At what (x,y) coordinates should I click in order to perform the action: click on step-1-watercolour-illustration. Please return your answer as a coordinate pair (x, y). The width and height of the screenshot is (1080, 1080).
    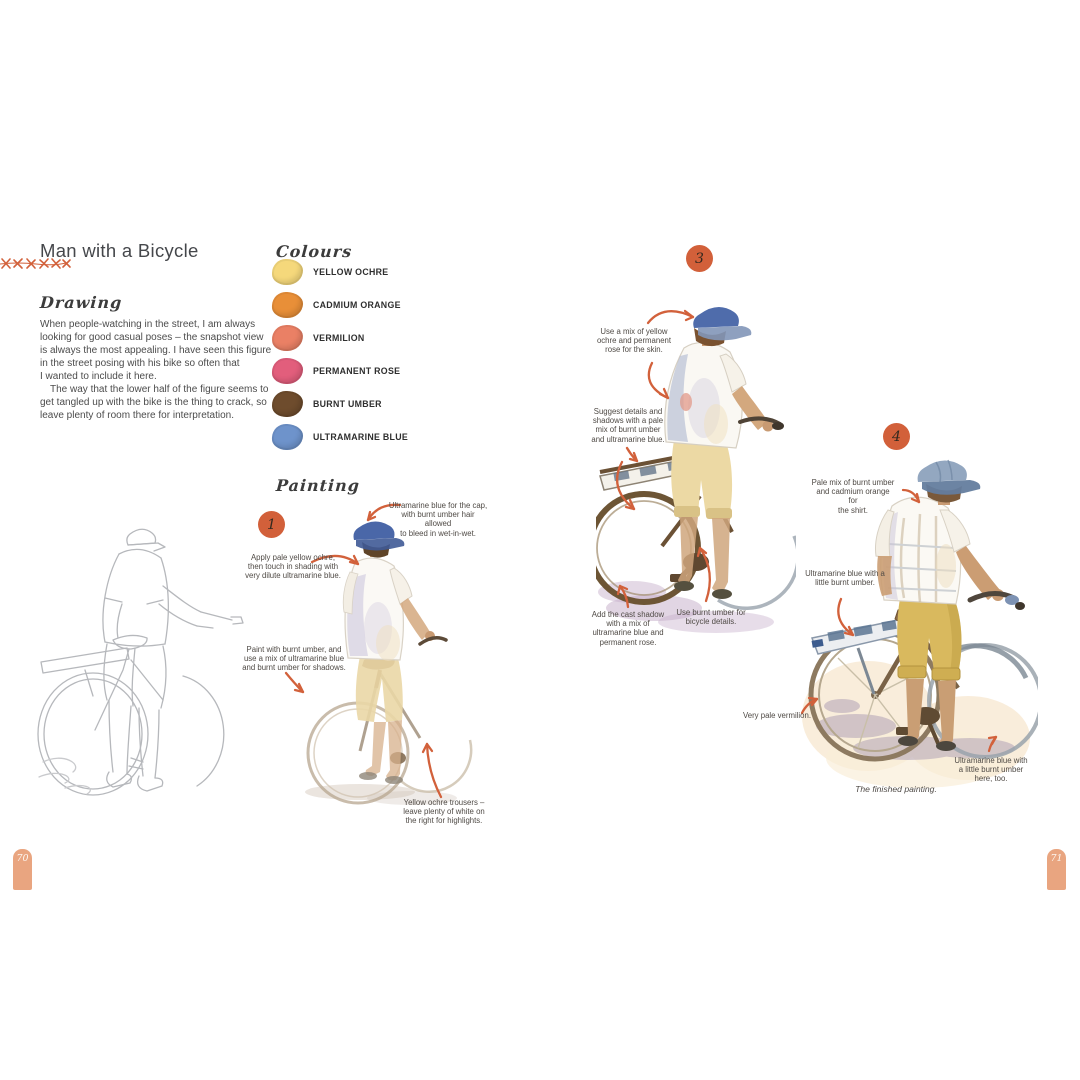
    Looking at the image, I should click on (389, 663).